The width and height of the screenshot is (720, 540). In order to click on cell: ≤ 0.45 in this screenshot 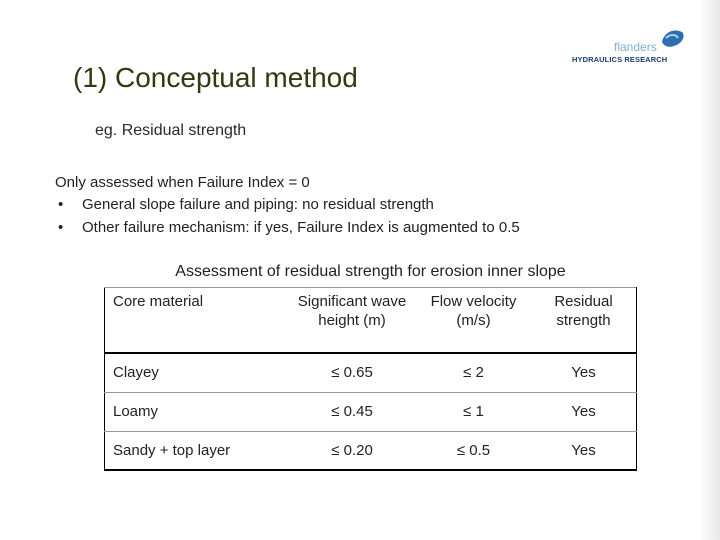, I will do `click(352, 411)`.